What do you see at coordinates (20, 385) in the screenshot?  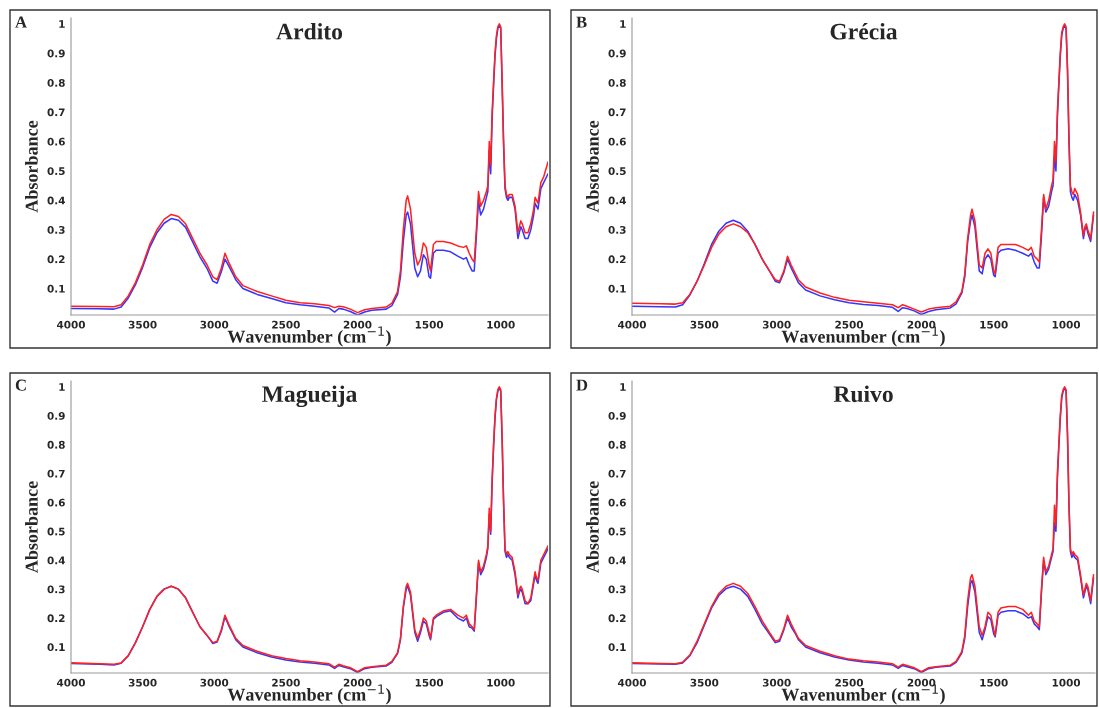 I see `text: C` at bounding box center [20, 385].